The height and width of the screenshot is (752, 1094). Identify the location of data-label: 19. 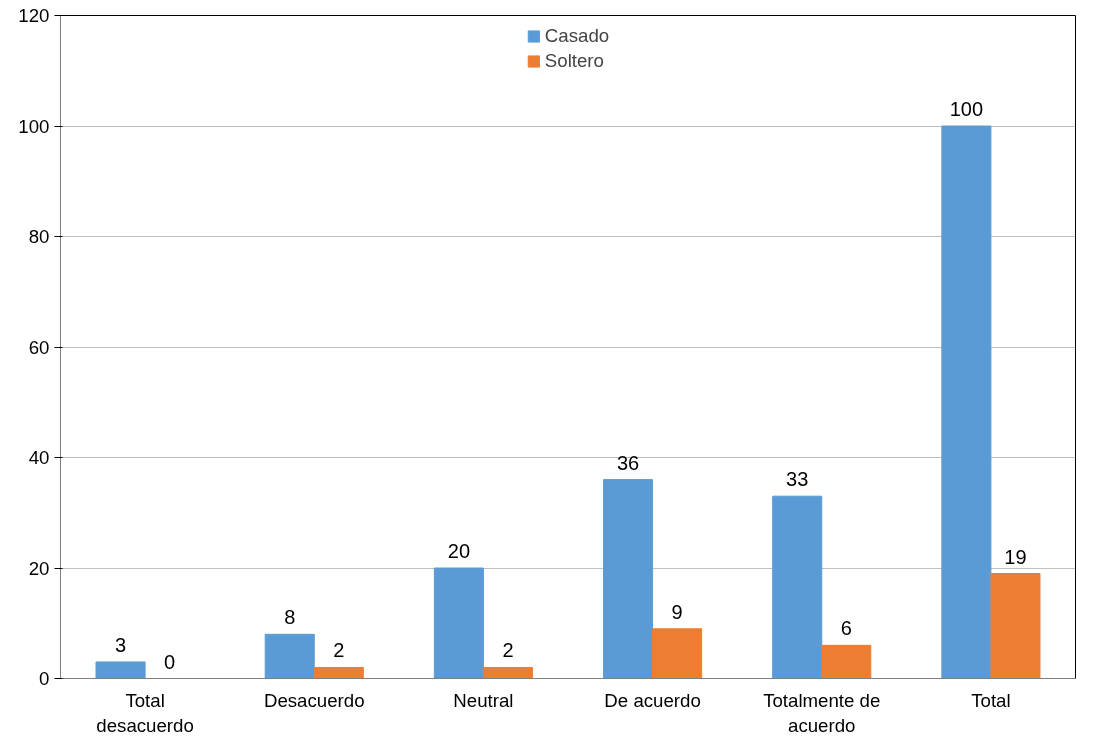
(1015, 556).